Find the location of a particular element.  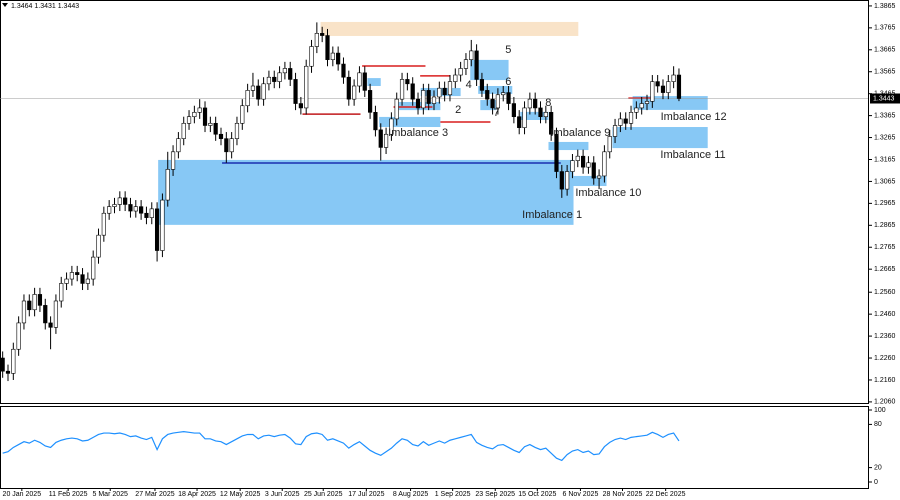

x-tick-label: 28 Nov 2025 is located at coordinates (623, 494).